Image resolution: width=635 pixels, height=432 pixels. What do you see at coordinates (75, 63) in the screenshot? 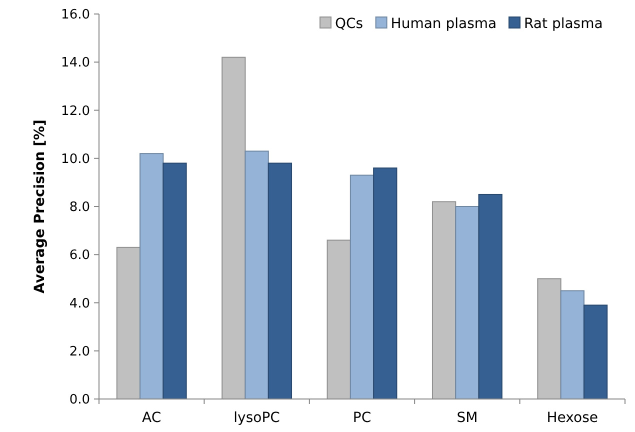
I see `y-tick-label: 14.0` at bounding box center [75, 63].